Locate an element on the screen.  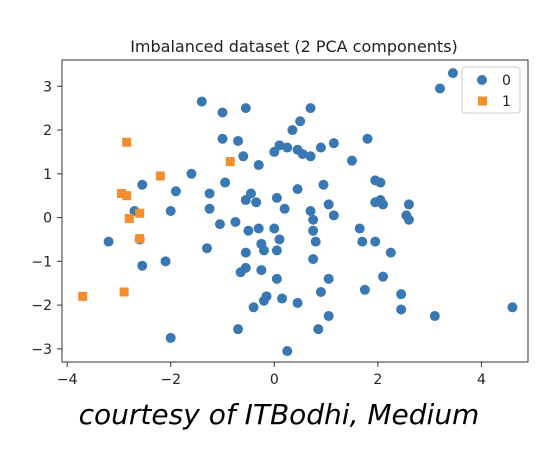
x-tick-label: −4 is located at coordinates (67, 380).